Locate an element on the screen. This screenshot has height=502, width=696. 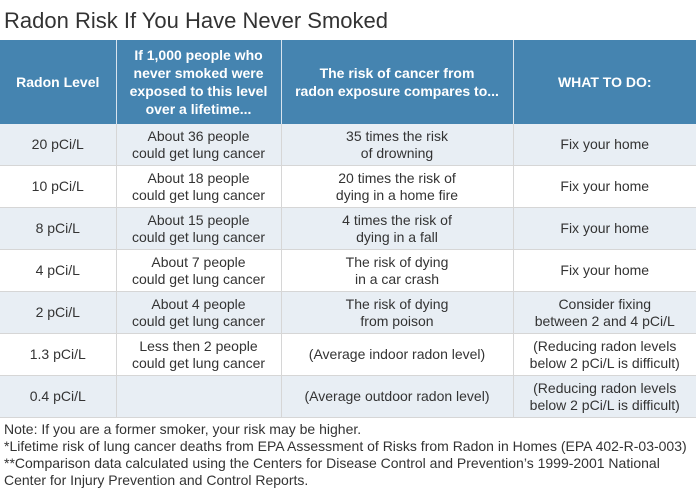
cell-line: 4 times the risk of is located at coordinates (397, 219).